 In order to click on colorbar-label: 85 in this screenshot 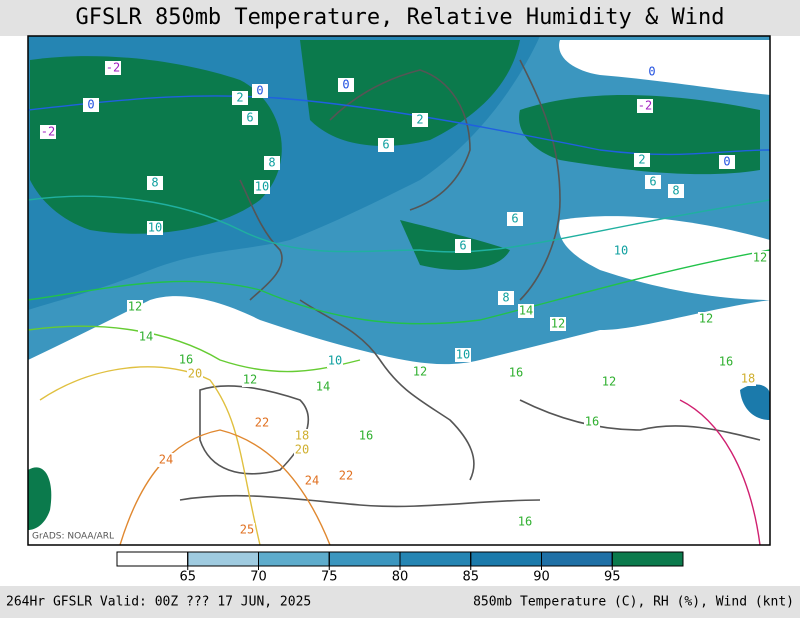, I will do `click(470, 577)`.